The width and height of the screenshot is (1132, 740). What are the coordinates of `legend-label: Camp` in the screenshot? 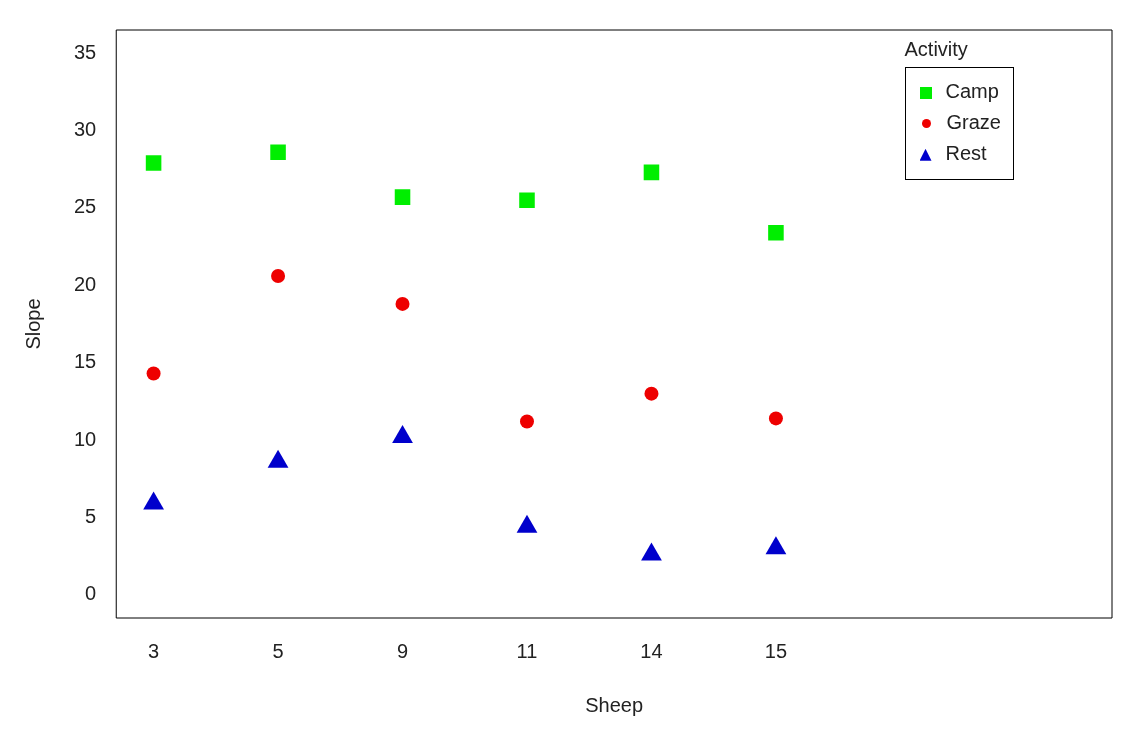 It's located at (972, 91).